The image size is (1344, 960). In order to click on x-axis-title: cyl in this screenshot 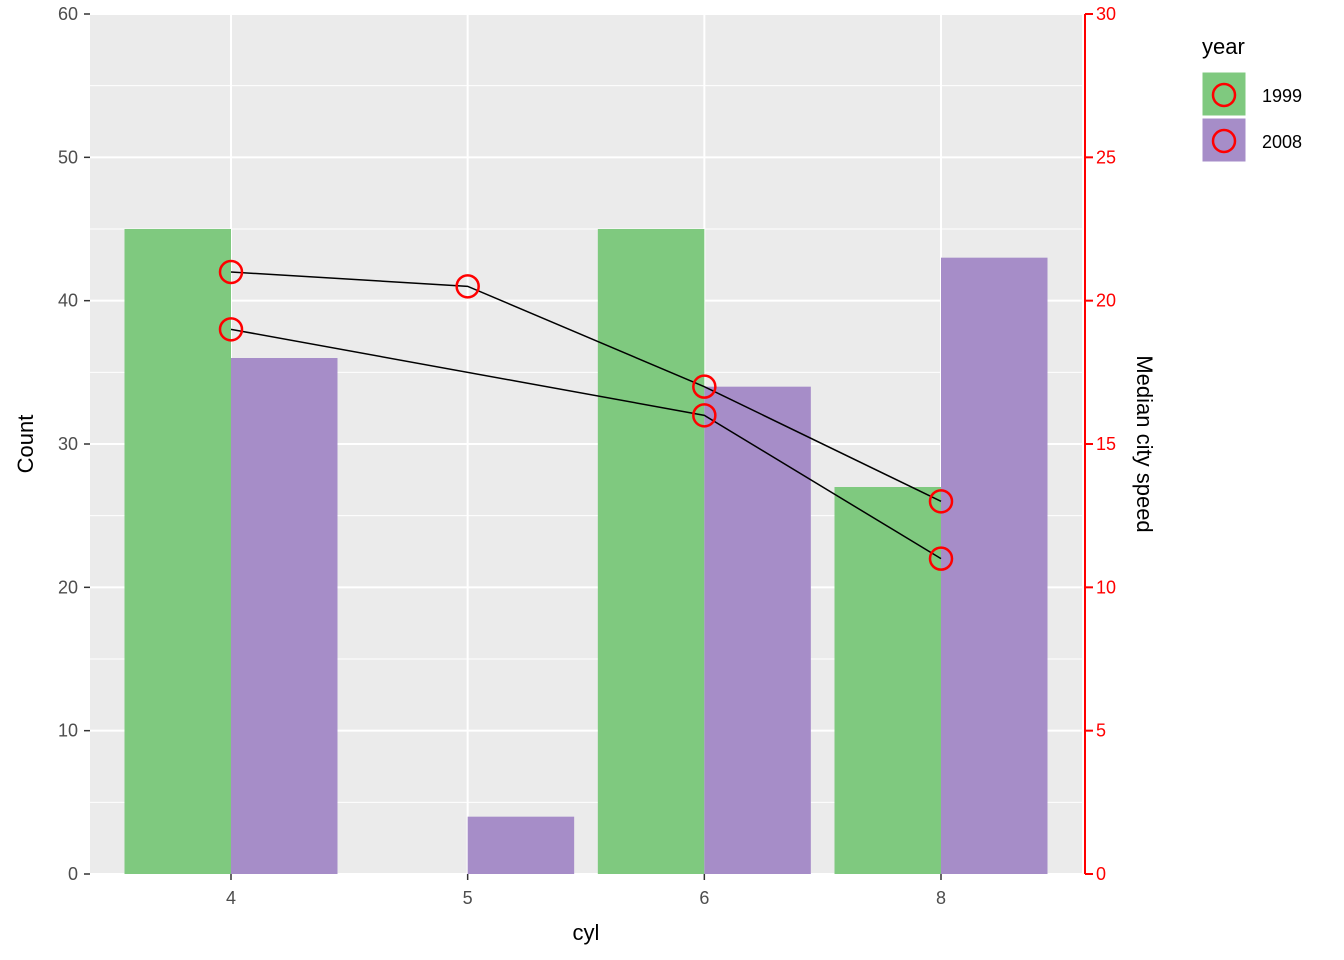, I will do `click(586, 932)`.